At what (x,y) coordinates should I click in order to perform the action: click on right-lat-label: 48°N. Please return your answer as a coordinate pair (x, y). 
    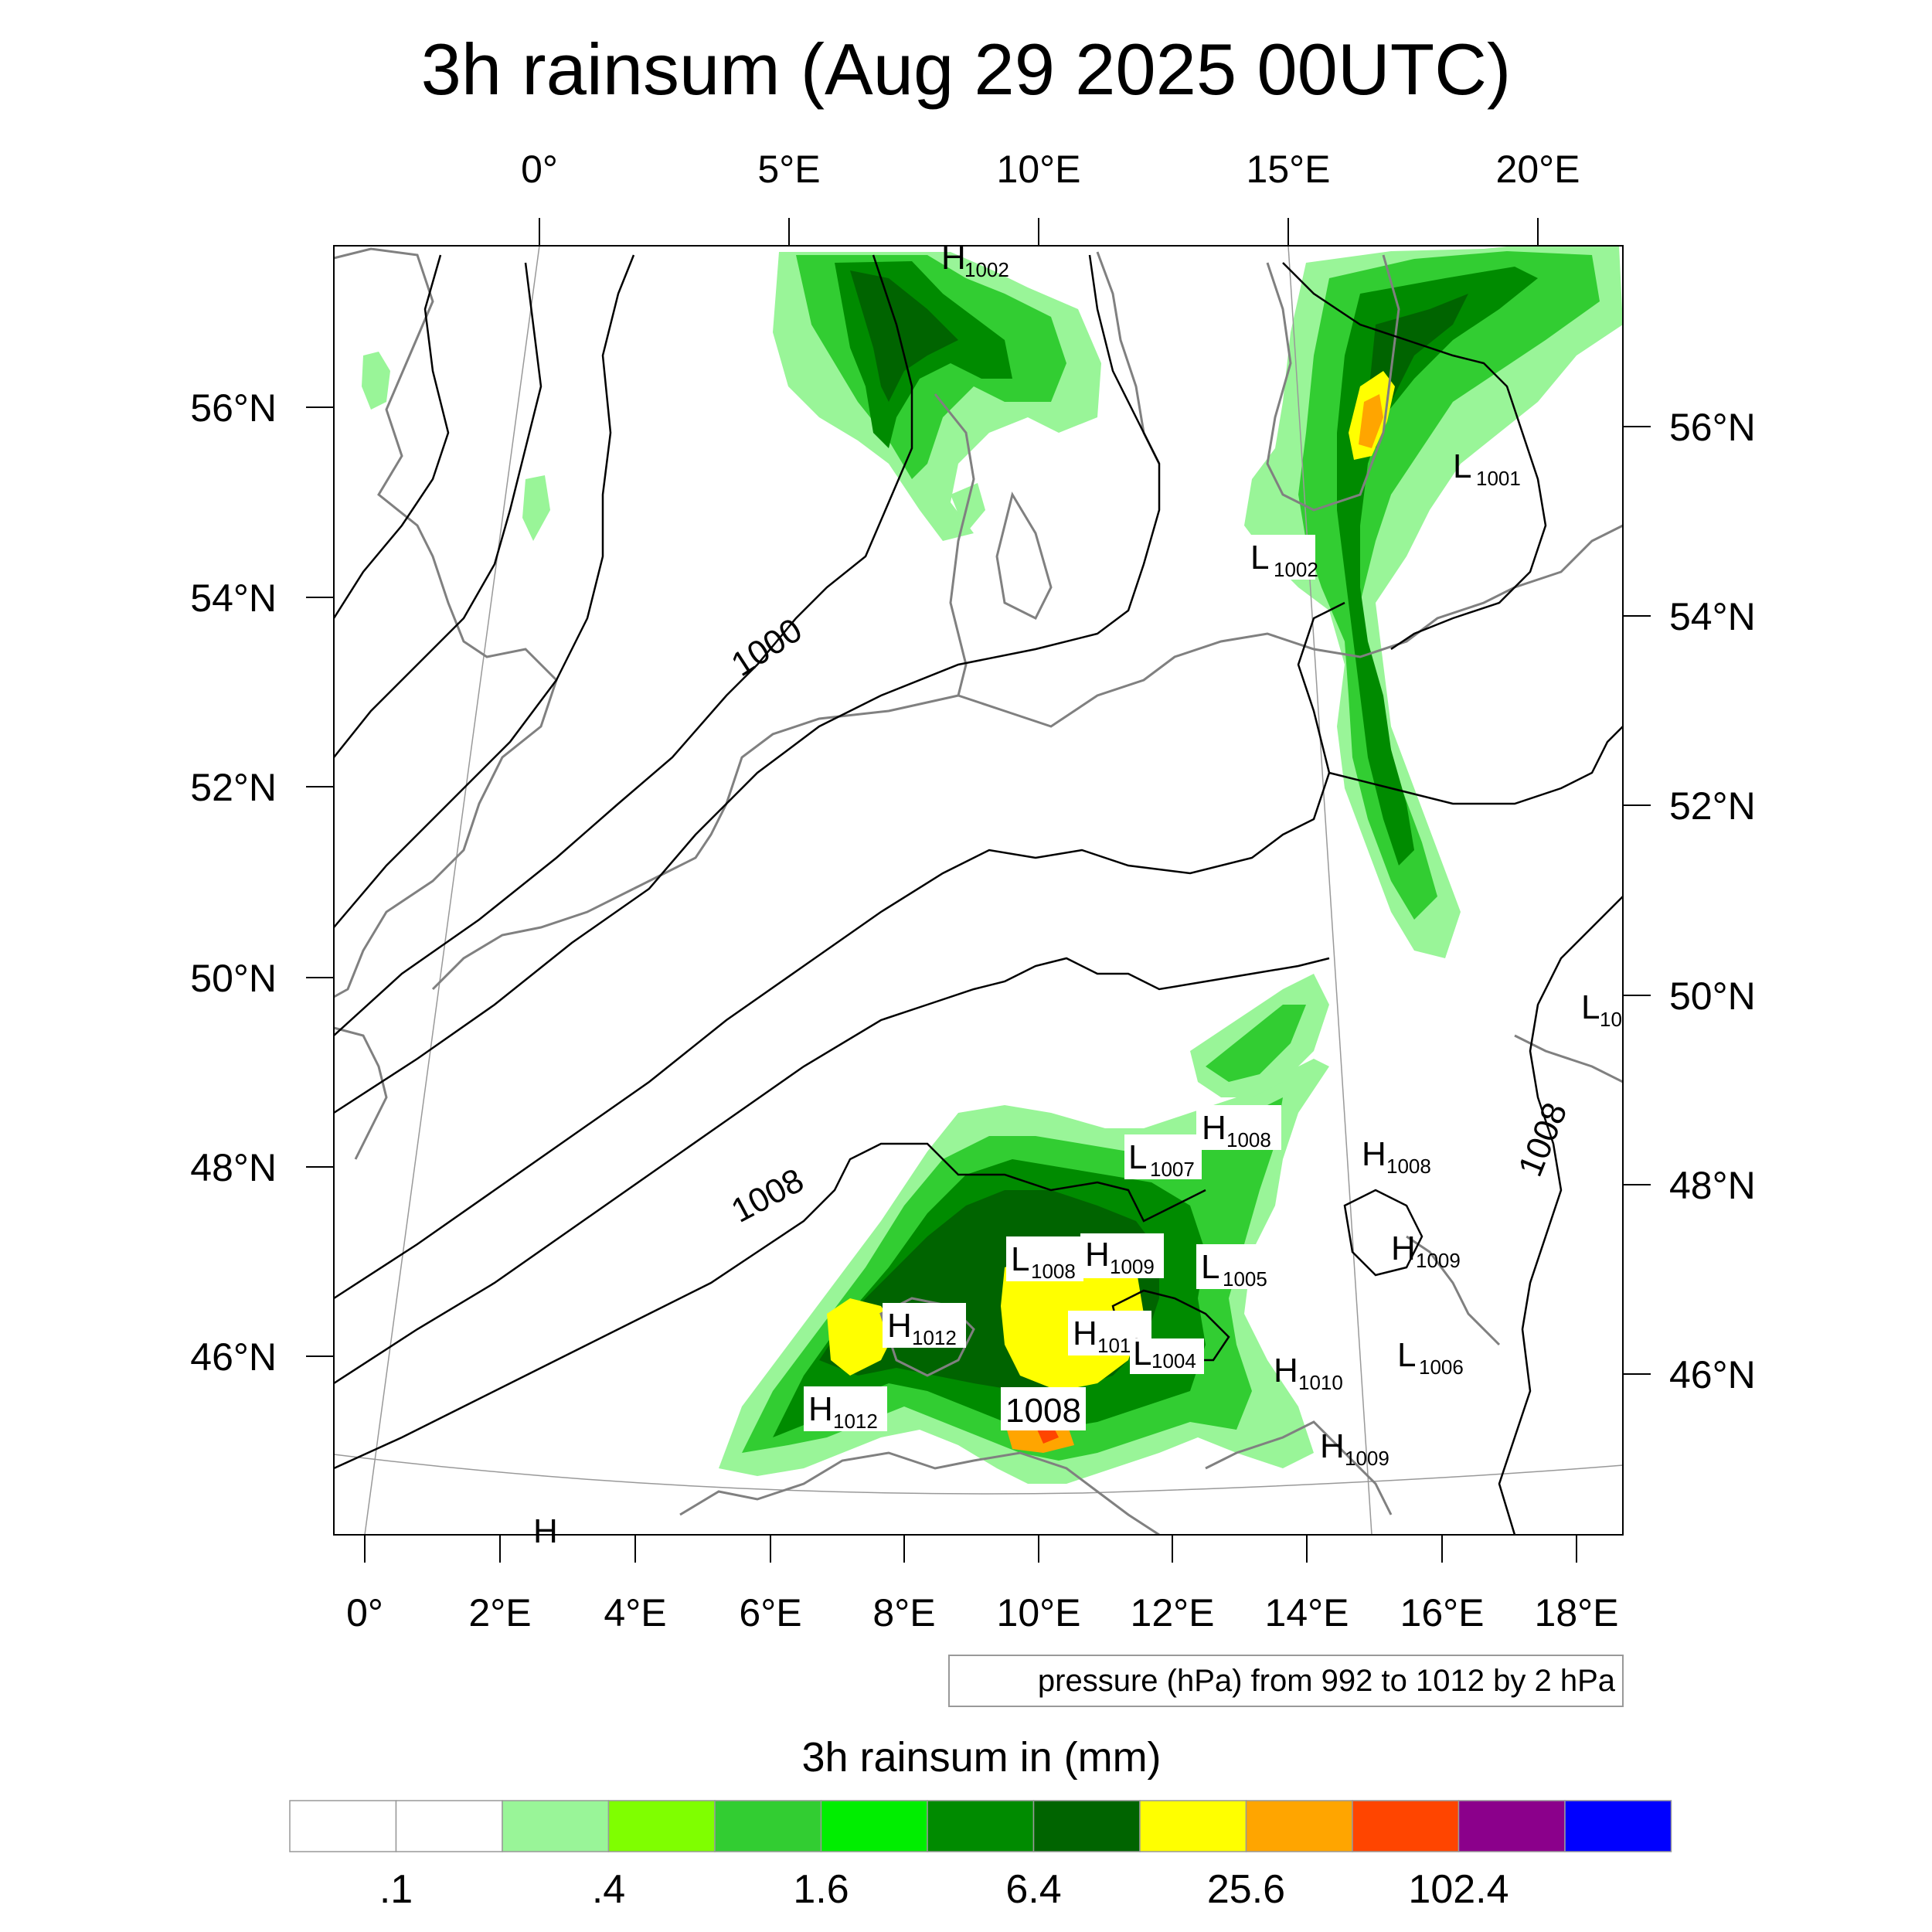
    Looking at the image, I should click on (1713, 1185).